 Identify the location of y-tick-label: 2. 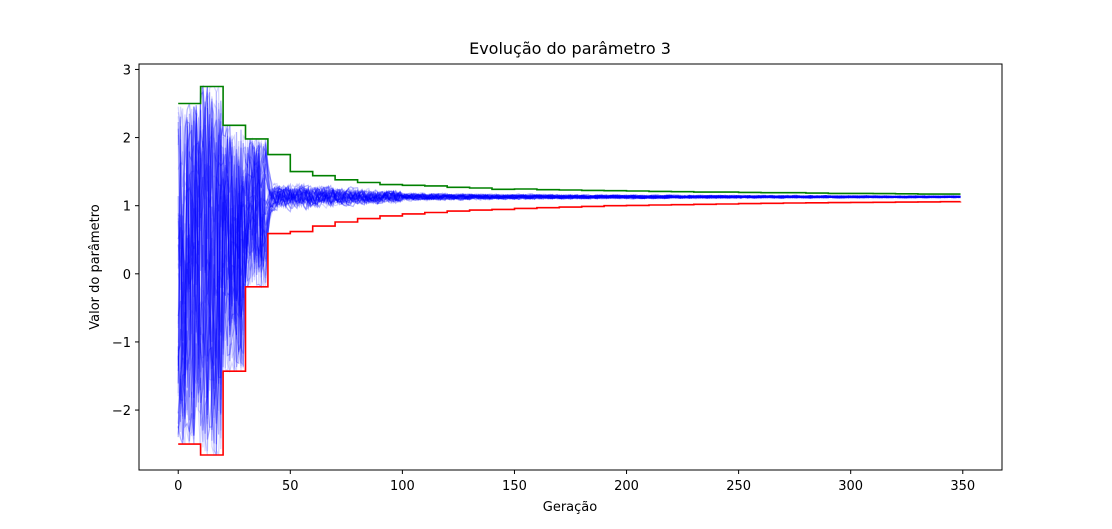
(127, 139).